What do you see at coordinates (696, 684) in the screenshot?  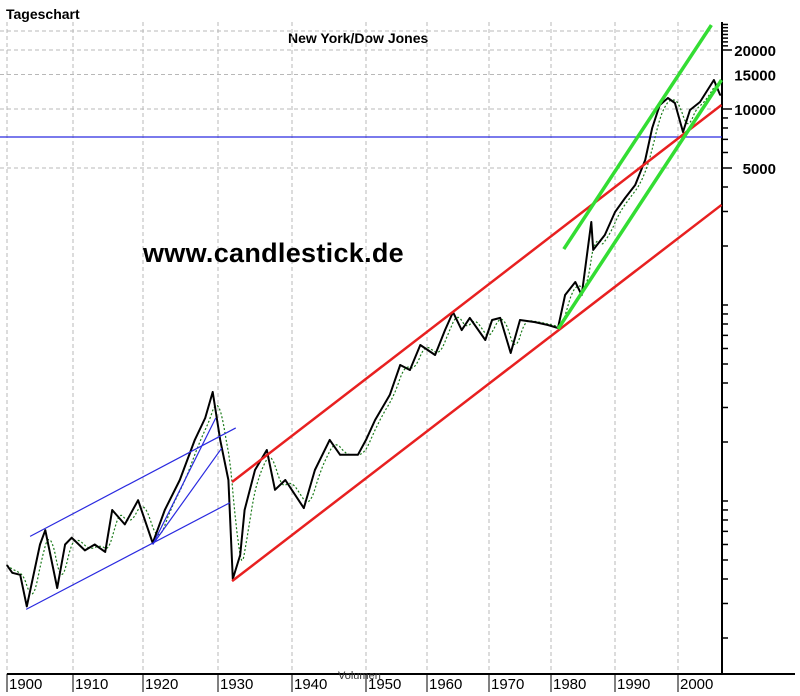 I see `x-tick-label: 2000` at bounding box center [696, 684].